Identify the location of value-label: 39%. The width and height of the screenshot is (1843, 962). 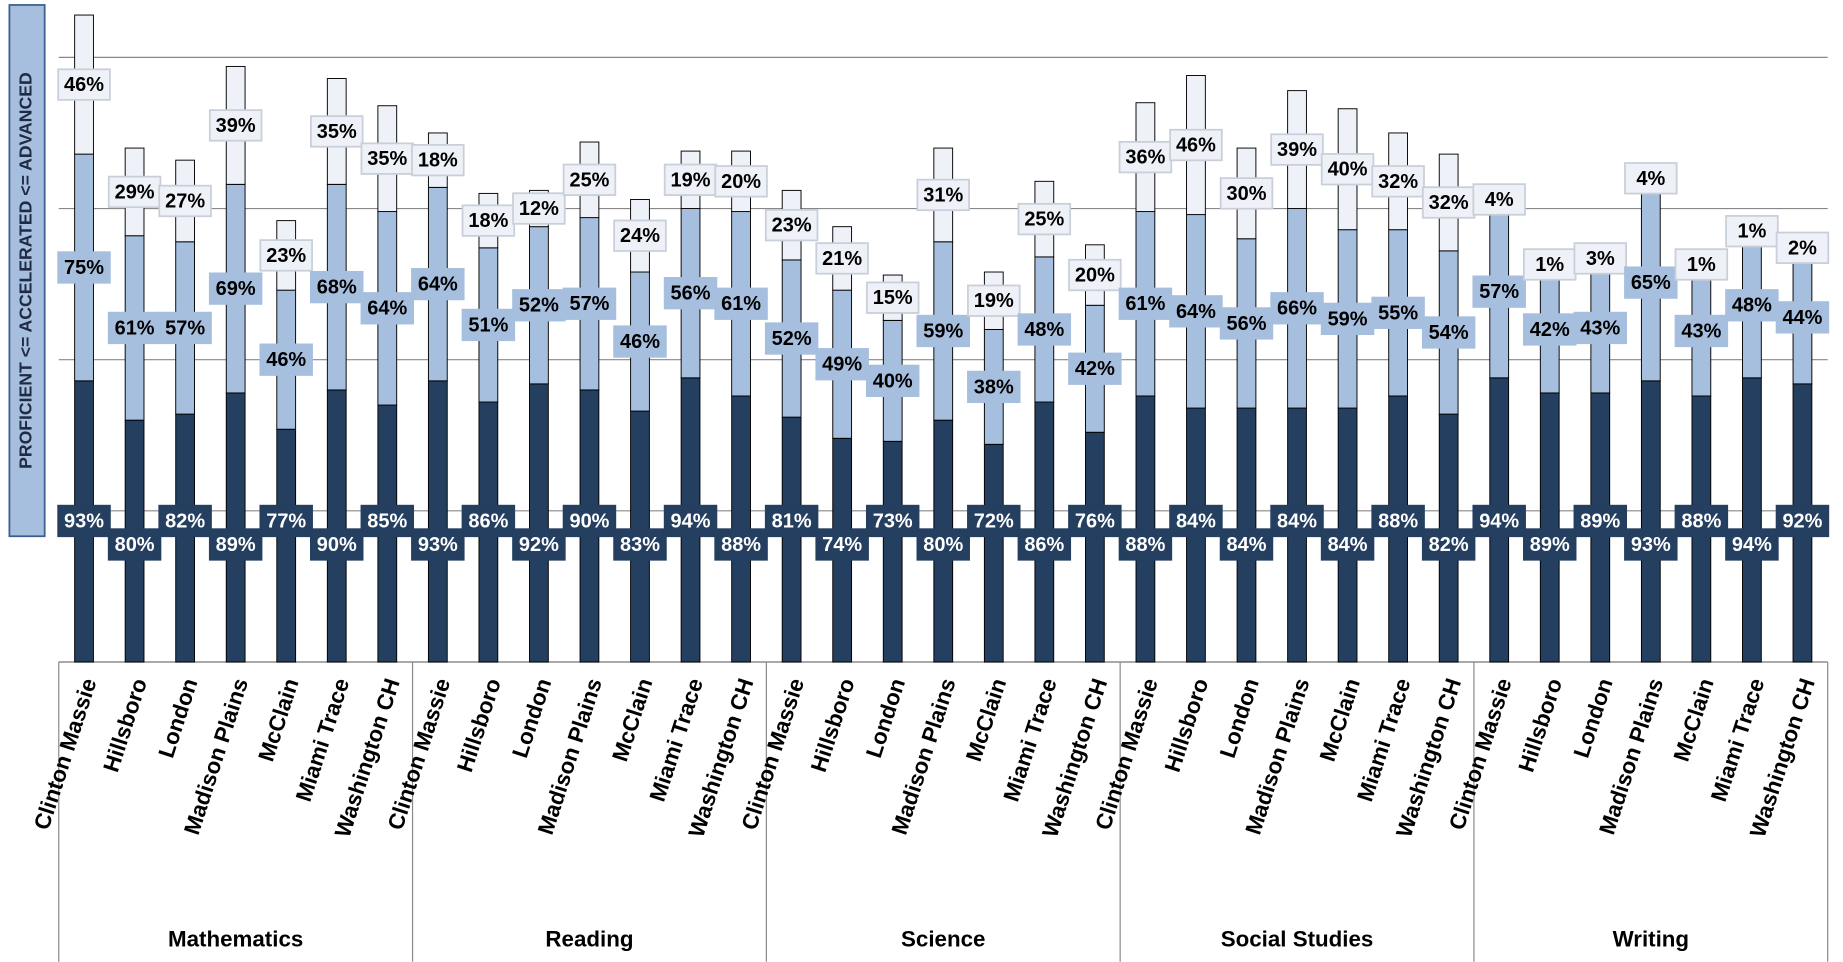
(1297, 150).